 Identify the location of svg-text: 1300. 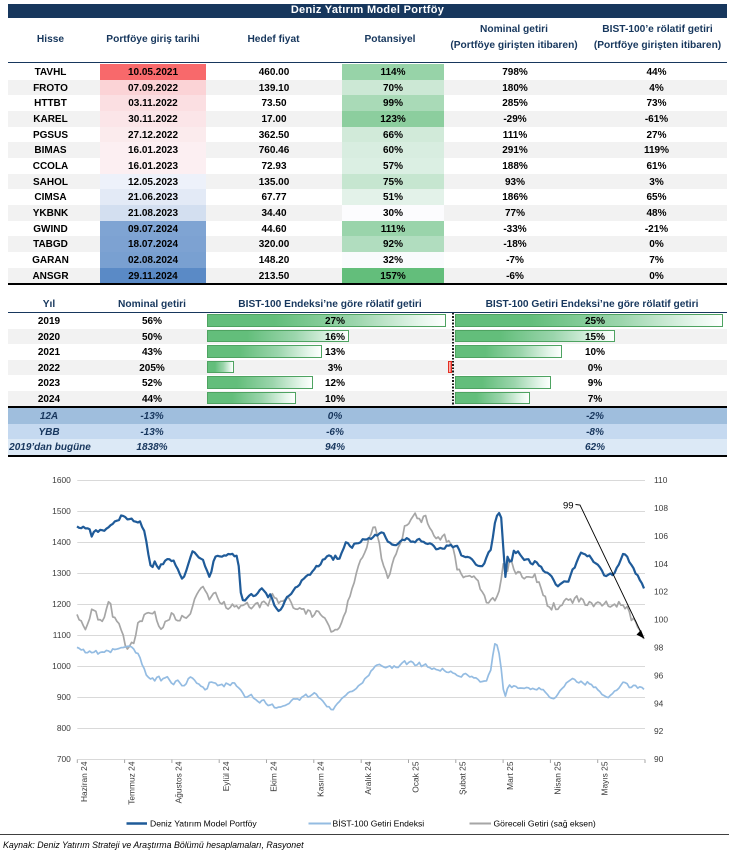
(61, 573).